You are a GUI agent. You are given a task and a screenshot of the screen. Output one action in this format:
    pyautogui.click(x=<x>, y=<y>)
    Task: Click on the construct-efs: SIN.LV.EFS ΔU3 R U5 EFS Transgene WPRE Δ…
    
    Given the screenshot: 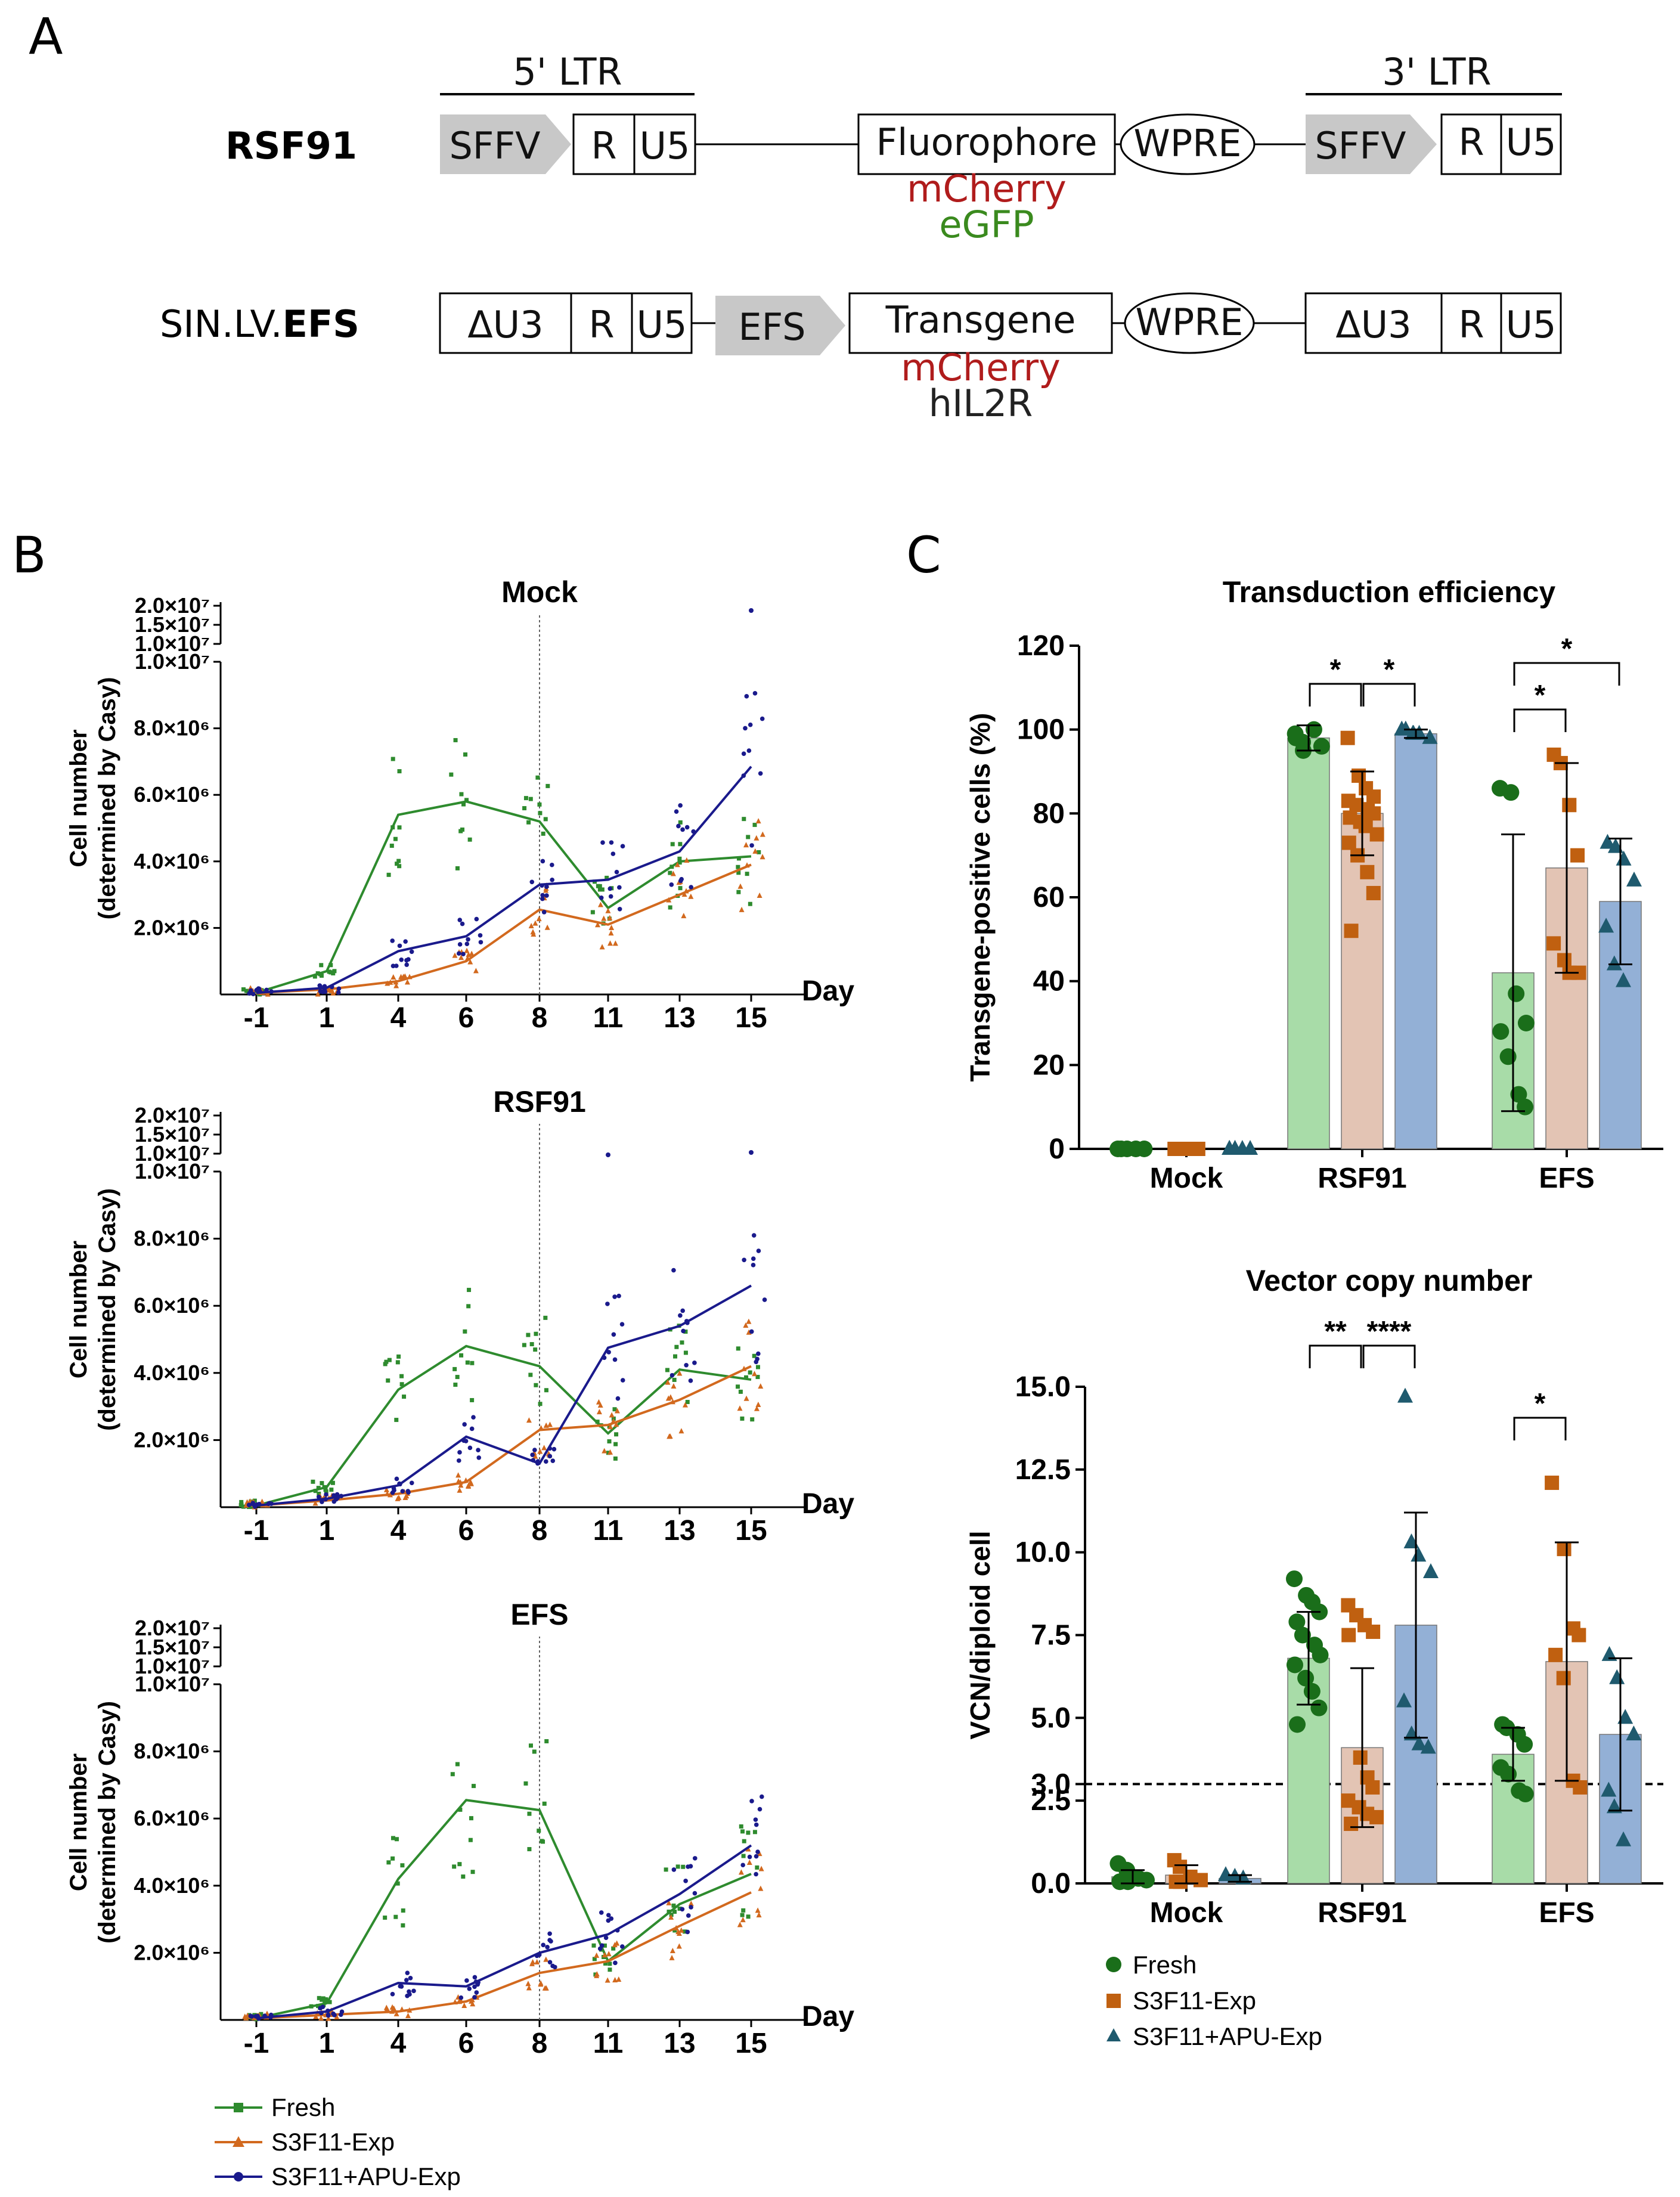 What is the action you would take?
    pyautogui.click(x=861, y=359)
    